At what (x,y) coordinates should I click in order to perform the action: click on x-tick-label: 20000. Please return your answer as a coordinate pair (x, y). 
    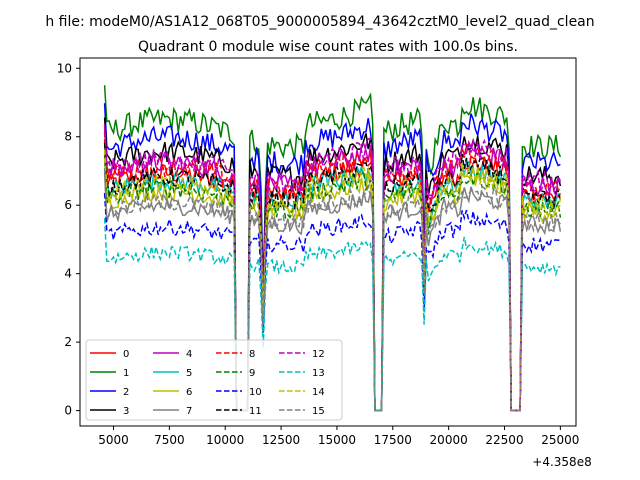
    Looking at the image, I should click on (449, 440).